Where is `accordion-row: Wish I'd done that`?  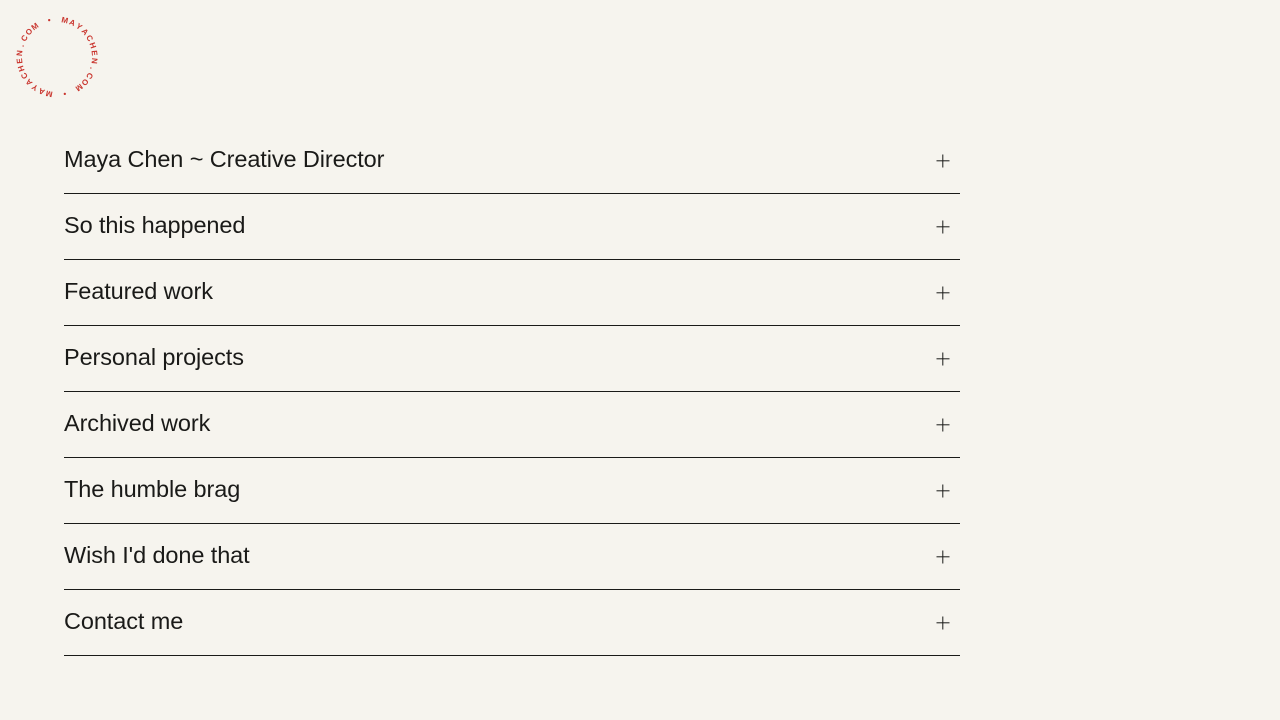 accordion-row: Wish I'd done that is located at coordinates (512, 557).